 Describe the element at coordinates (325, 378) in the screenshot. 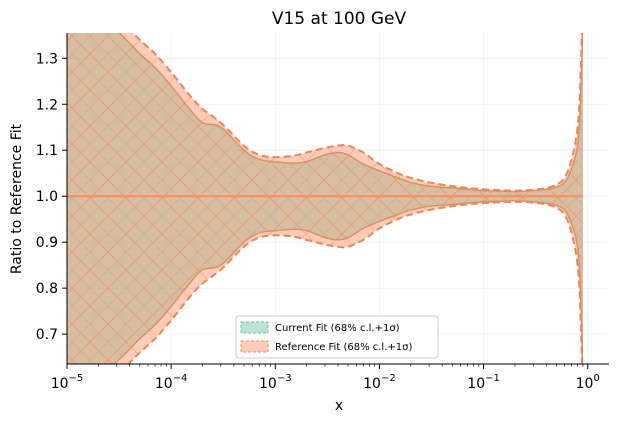

I see `x-ticks: 10⁻⁵ 10⁻⁴ 10⁻³ 10⁻² 10⁻¹ 10⁰` at that location.